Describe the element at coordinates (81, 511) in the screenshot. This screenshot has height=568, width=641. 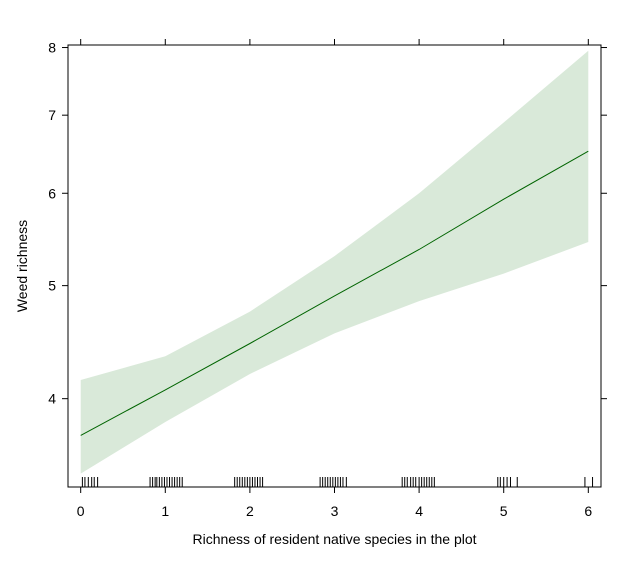
I see `x-tick-label: 0` at that location.